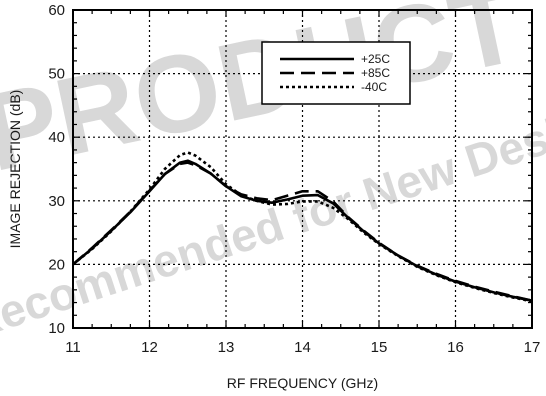  I want to click on x-tick-label: 13, so click(226, 347).